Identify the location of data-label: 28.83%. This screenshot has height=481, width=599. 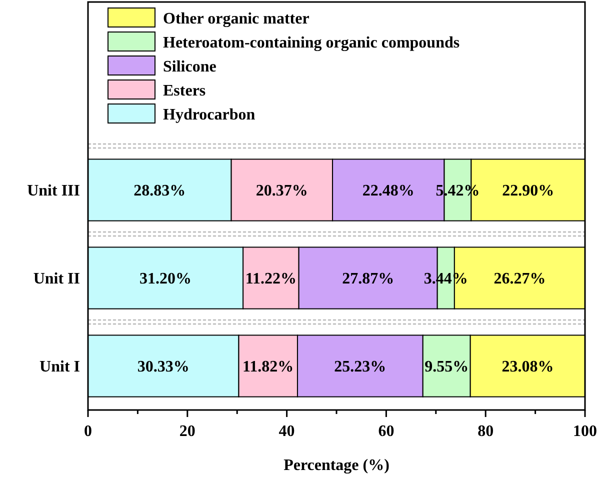
(160, 191).